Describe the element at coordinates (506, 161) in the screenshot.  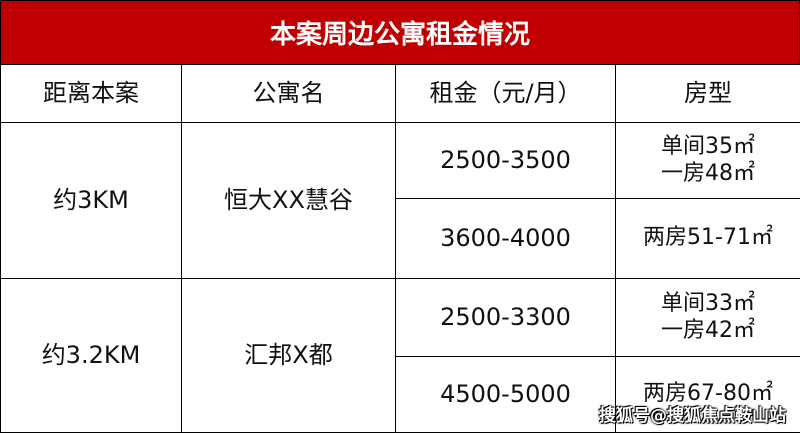
I see `rent-cell: 2500-3500` at that location.